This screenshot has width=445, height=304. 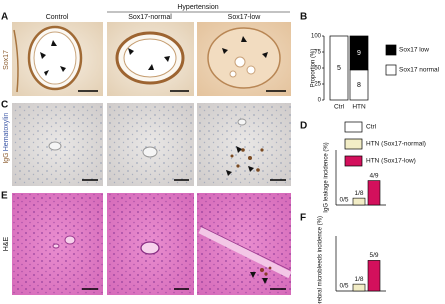 What do you see at coordinates (359, 107) in the screenshot?
I see `x-tick-label: HTN` at bounding box center [359, 107].